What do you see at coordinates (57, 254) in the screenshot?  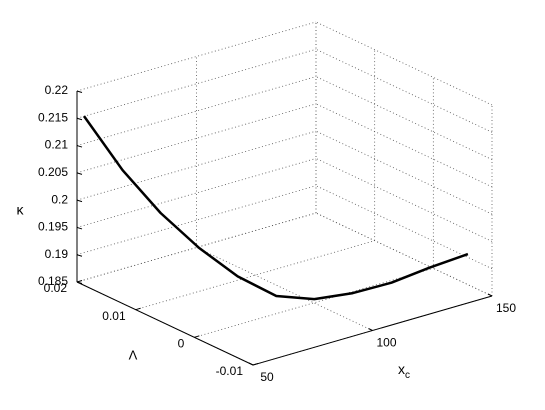 I see `z-tick-label: 0.19` at bounding box center [57, 254].